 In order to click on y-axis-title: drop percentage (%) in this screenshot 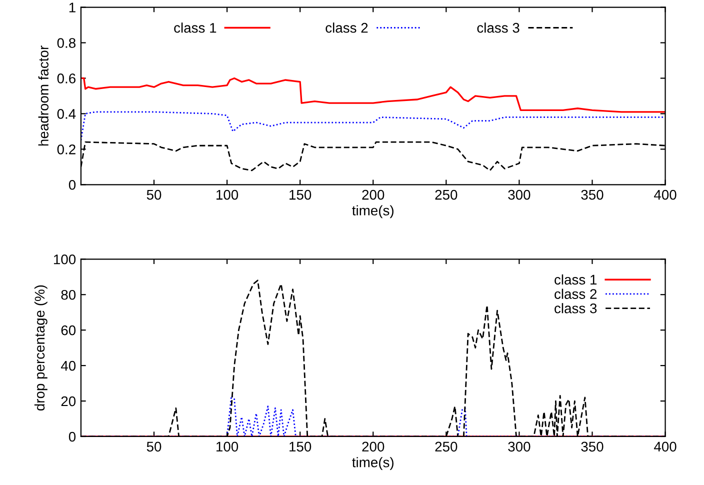, I will do `click(41, 348)`.